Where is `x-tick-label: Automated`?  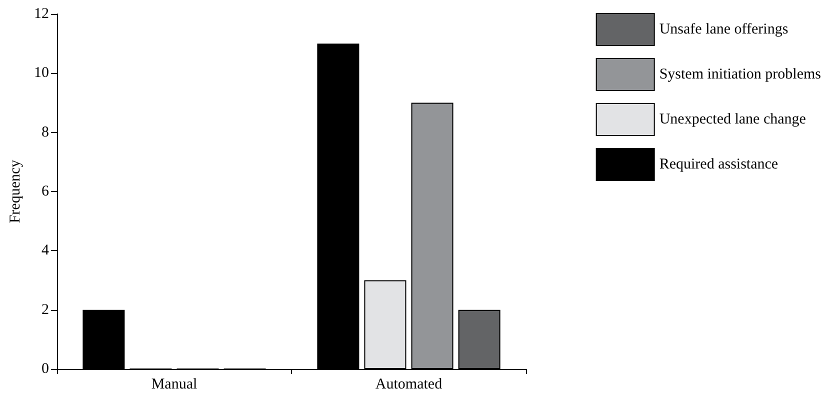 x-tick-label: Automated is located at coordinates (409, 384).